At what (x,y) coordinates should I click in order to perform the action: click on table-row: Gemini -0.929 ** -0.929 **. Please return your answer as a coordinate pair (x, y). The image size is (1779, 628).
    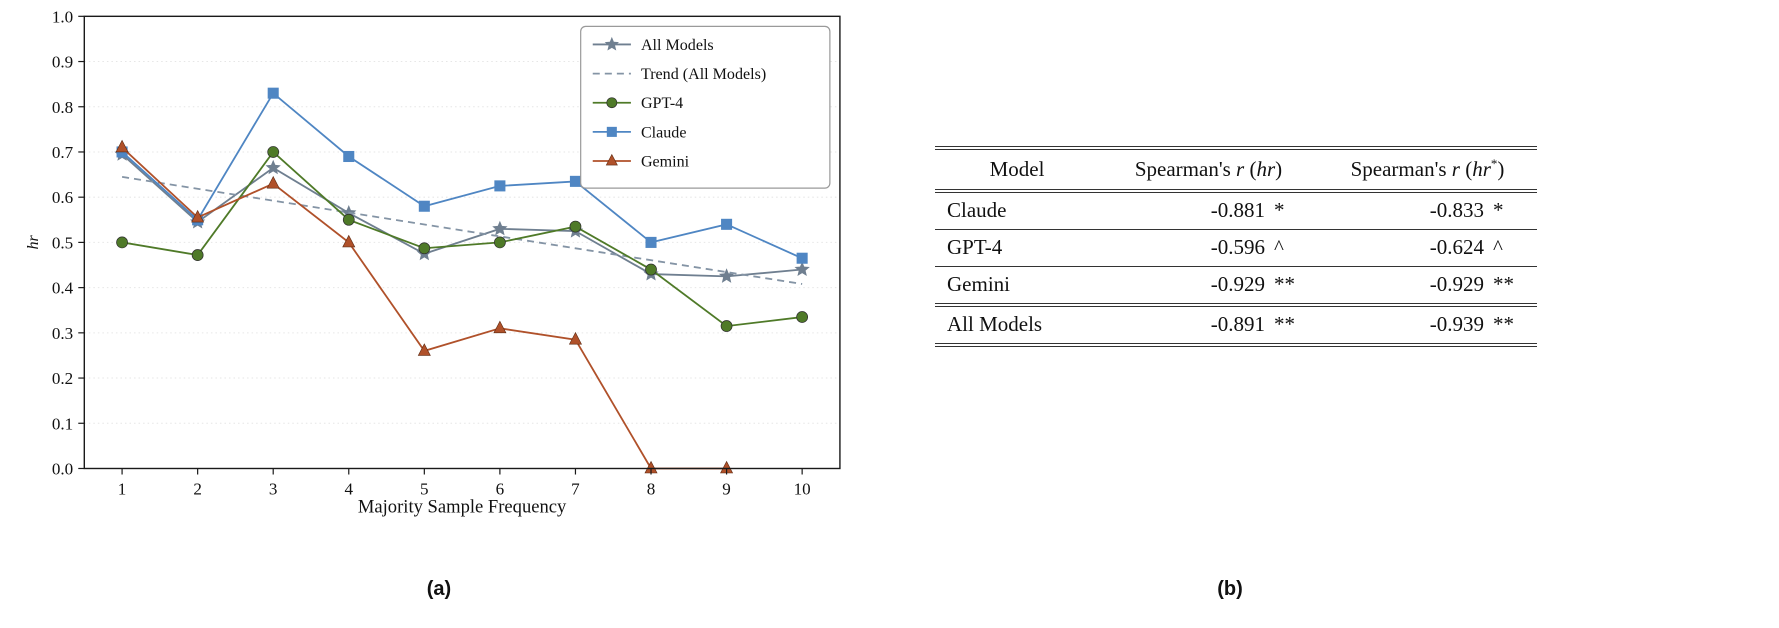
    Looking at the image, I should click on (1236, 286).